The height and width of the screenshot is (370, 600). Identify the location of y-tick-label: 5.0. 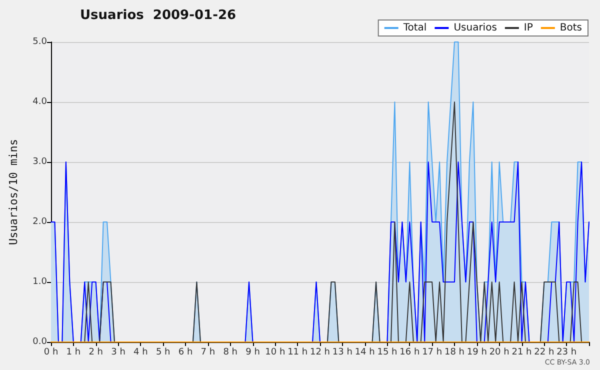
(40, 42).